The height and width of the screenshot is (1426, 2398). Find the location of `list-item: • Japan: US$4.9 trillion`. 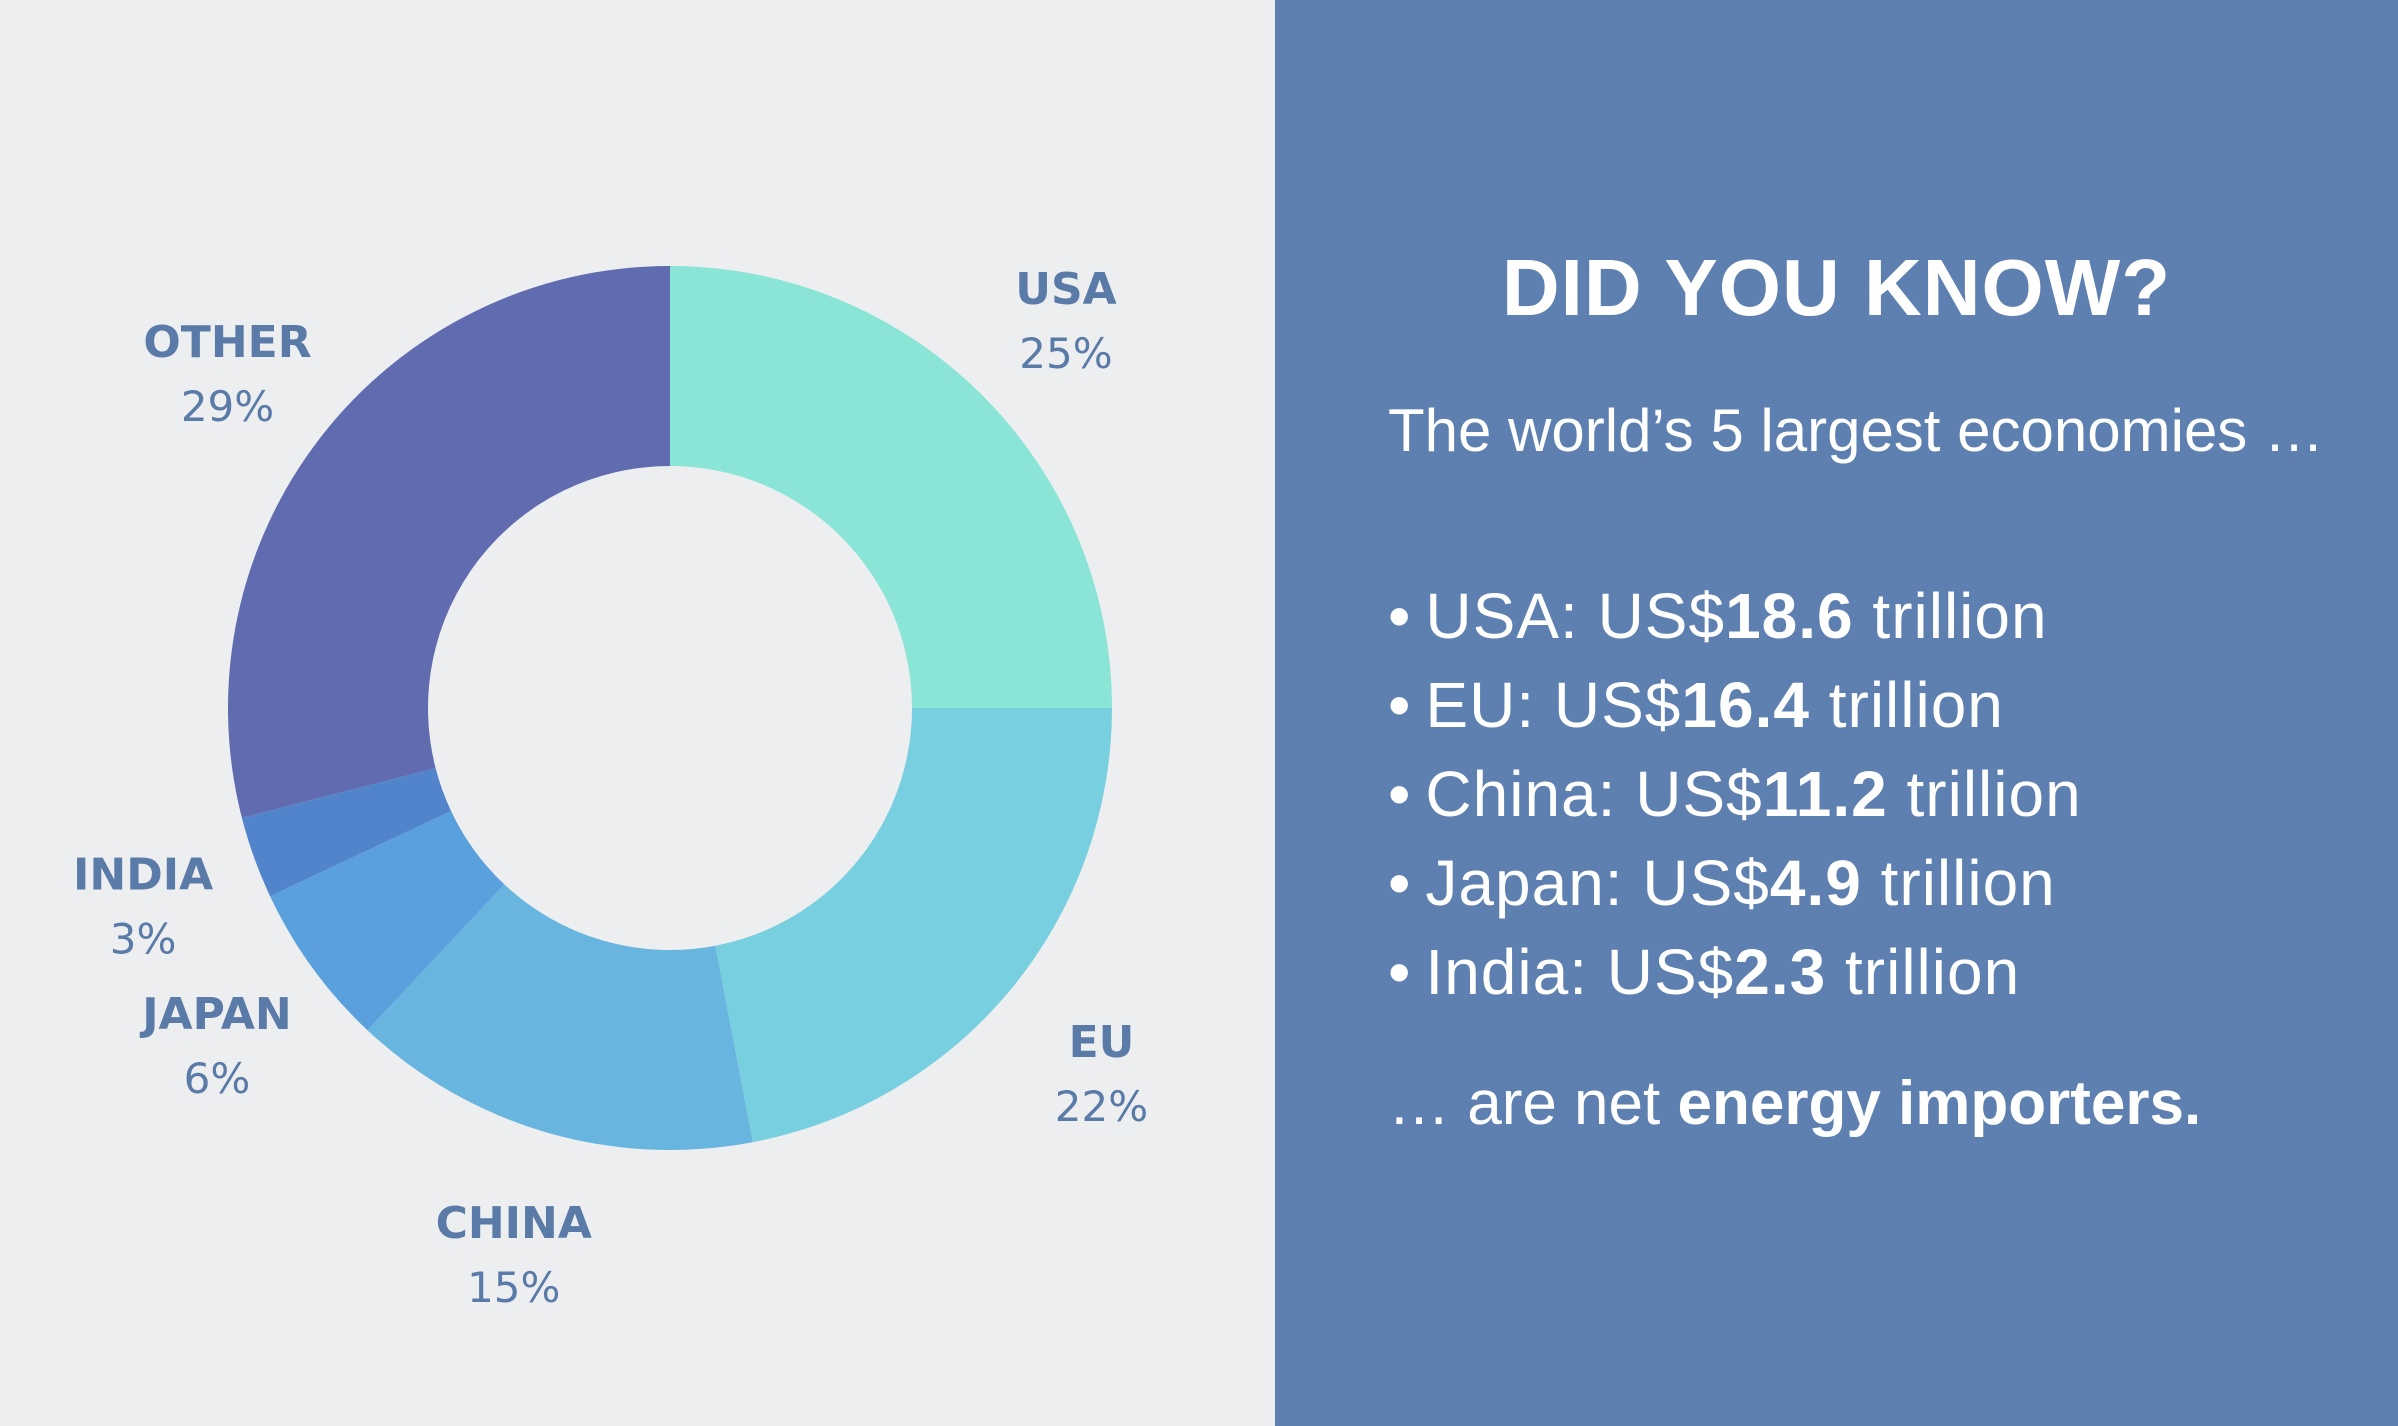

list-item: • Japan: US$4.9 trillion is located at coordinates (1735, 883).